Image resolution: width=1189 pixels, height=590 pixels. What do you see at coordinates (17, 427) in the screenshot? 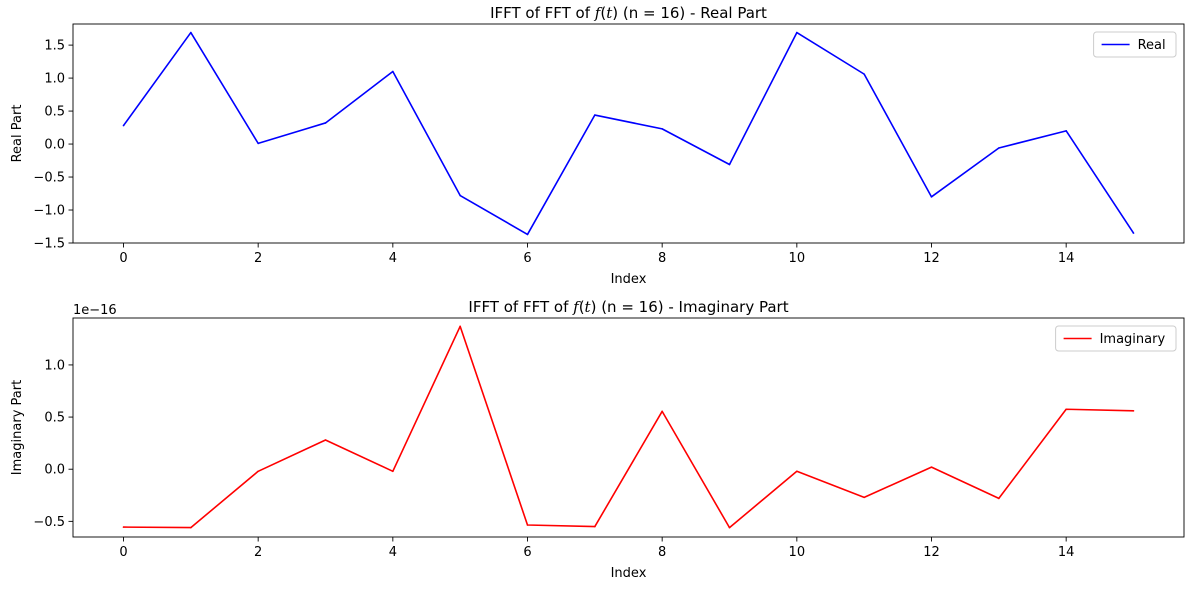
I see `y-axis-label: Imaginary Part` at bounding box center [17, 427].